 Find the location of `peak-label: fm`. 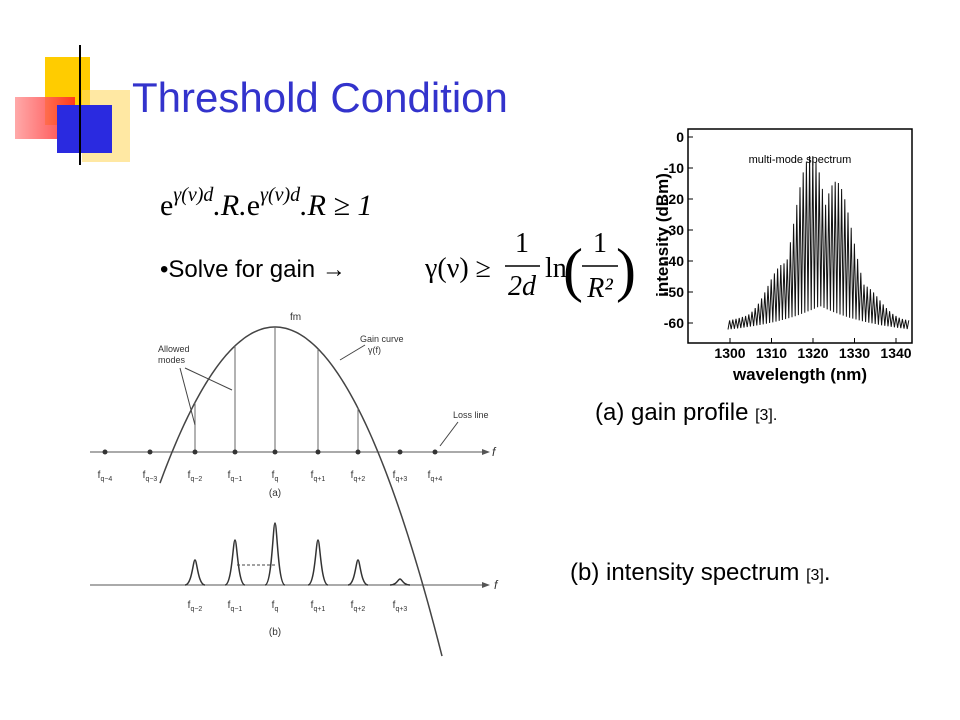

peak-label: fm is located at coordinates (295, 317).